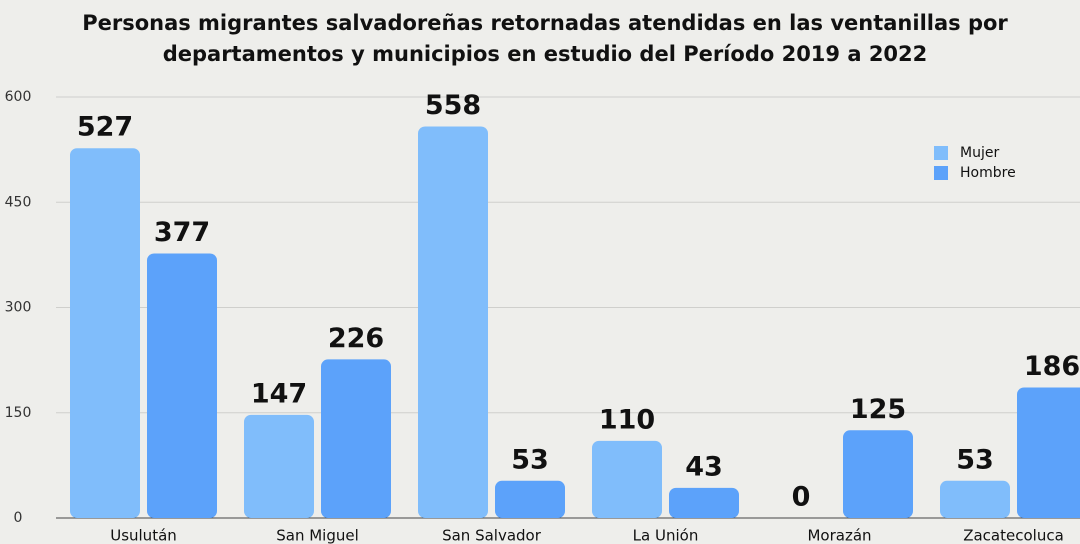 The image size is (1080, 544). I want to click on x-tick-label: Usulután, so click(143, 535).